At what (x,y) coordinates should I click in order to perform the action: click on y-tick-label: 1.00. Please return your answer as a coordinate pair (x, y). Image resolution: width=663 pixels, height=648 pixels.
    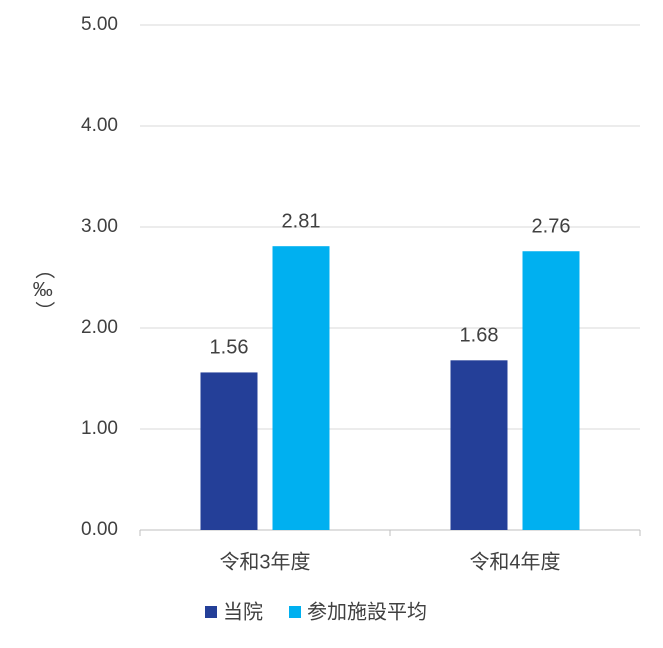
    Looking at the image, I should click on (99, 428).